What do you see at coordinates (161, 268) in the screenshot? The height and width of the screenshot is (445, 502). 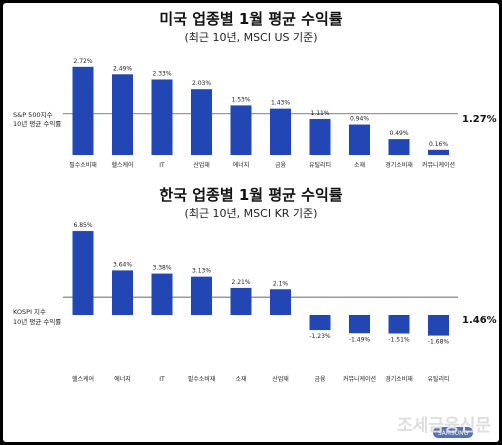 I see `kr-value-label: 3.38%` at bounding box center [161, 268].